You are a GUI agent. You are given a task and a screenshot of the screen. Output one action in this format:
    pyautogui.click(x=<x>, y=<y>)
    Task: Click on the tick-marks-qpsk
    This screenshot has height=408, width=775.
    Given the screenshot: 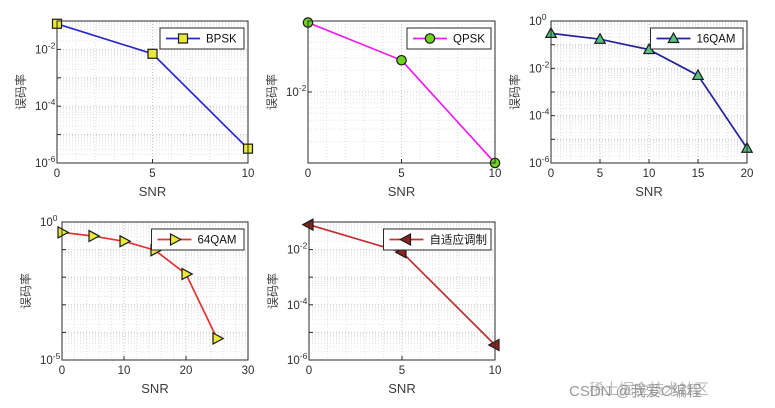 What is the action you would take?
    pyautogui.click(x=401, y=92)
    